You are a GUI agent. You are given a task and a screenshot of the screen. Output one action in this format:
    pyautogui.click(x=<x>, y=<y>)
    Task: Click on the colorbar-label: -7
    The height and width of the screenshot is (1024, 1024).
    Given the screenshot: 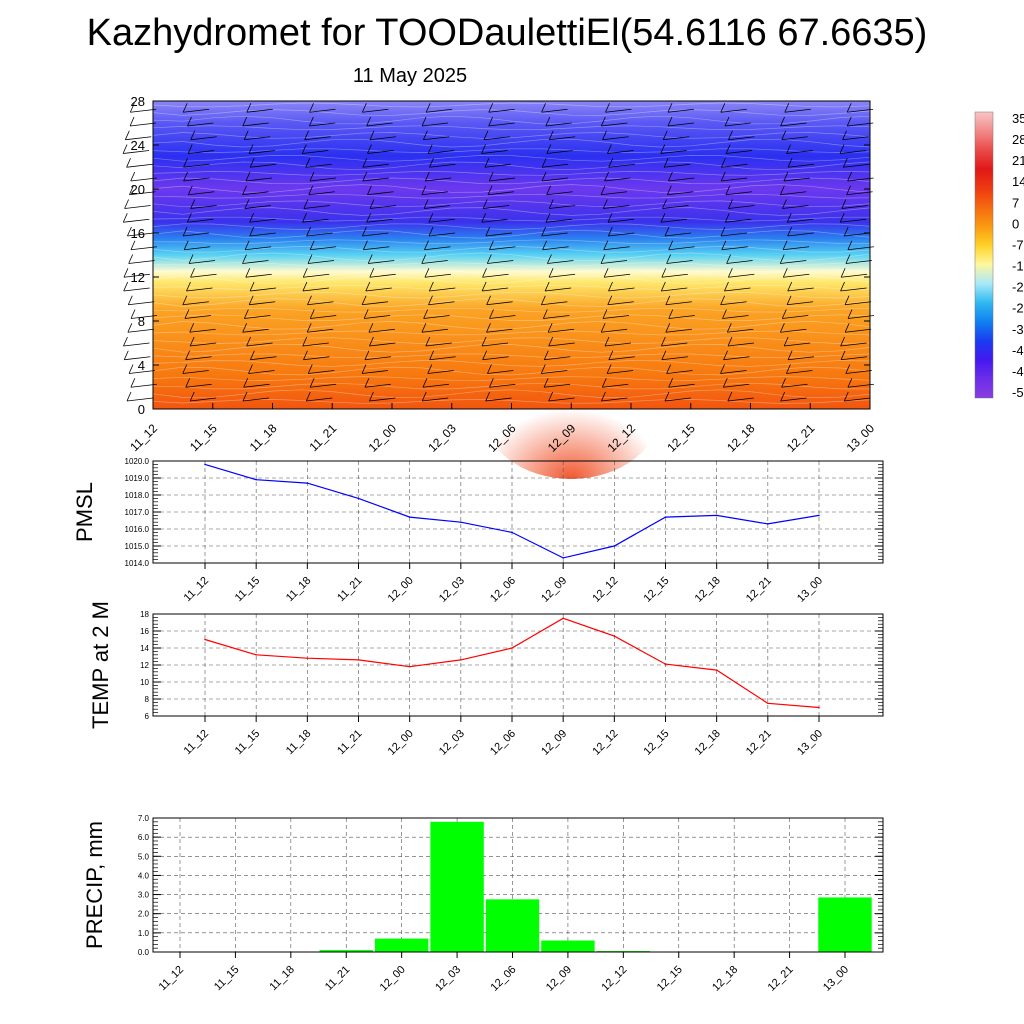 What is the action you would take?
    pyautogui.click(x=1018, y=244)
    